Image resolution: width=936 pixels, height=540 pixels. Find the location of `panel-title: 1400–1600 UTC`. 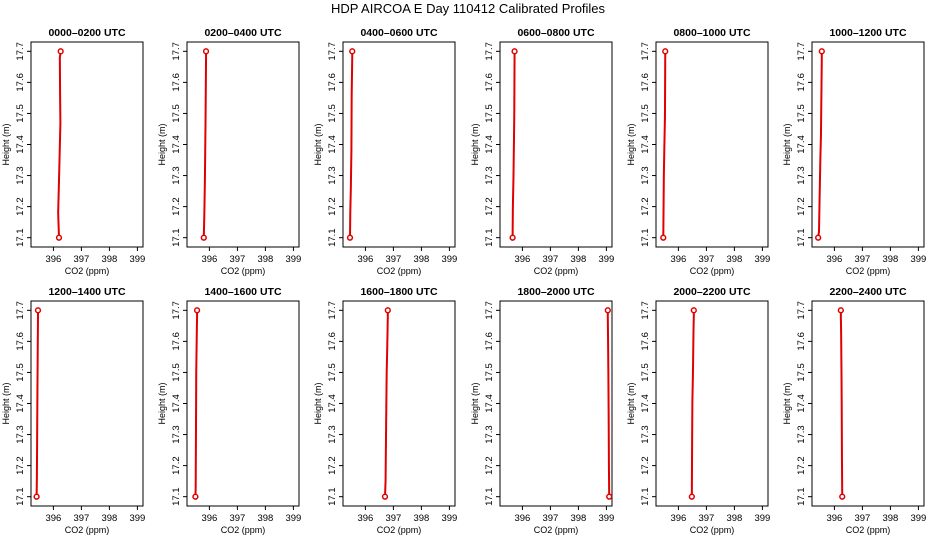

panel-title: 1400–1600 UTC is located at coordinates (242, 292).